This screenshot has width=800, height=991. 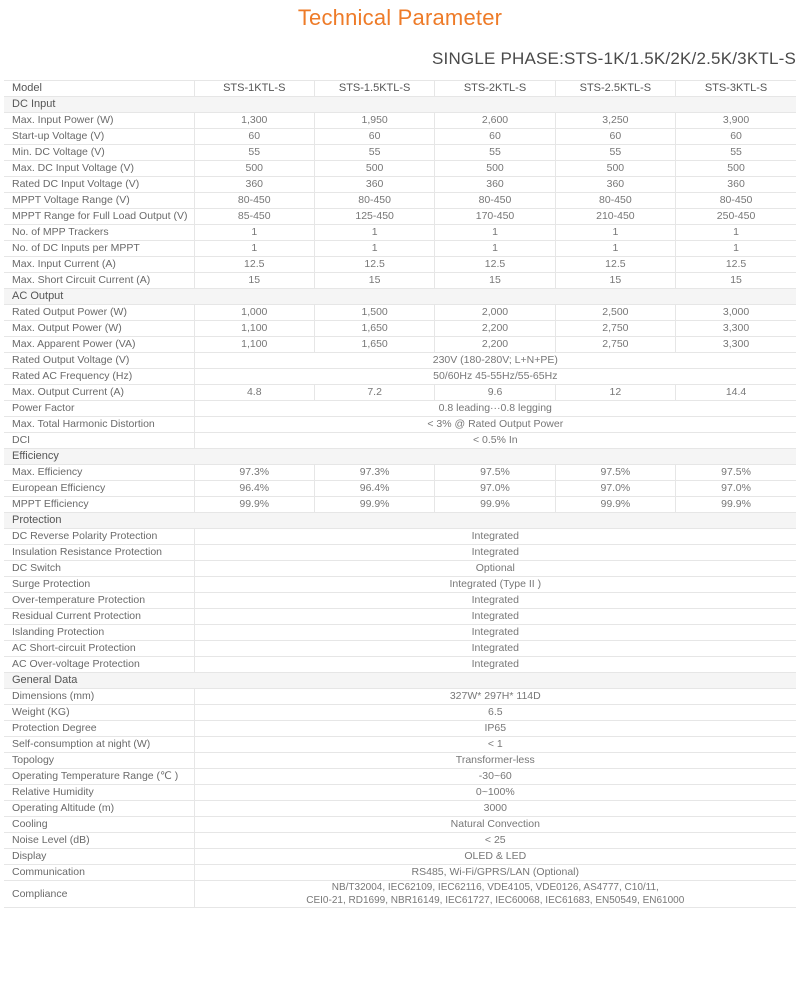 I want to click on param-value-cell: 500, so click(x=495, y=168).